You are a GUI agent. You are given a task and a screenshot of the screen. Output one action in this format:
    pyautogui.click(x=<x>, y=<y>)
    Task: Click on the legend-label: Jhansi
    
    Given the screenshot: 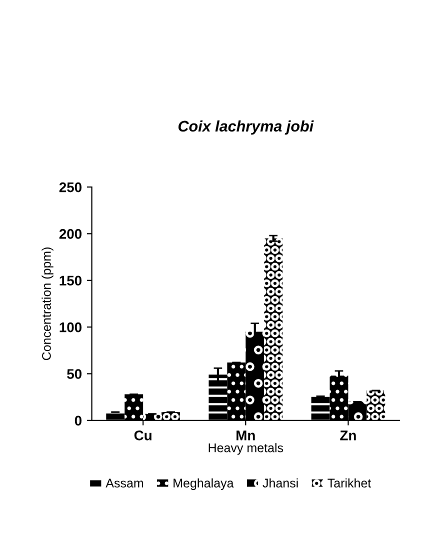 What is the action you would take?
    pyautogui.click(x=280, y=483)
    